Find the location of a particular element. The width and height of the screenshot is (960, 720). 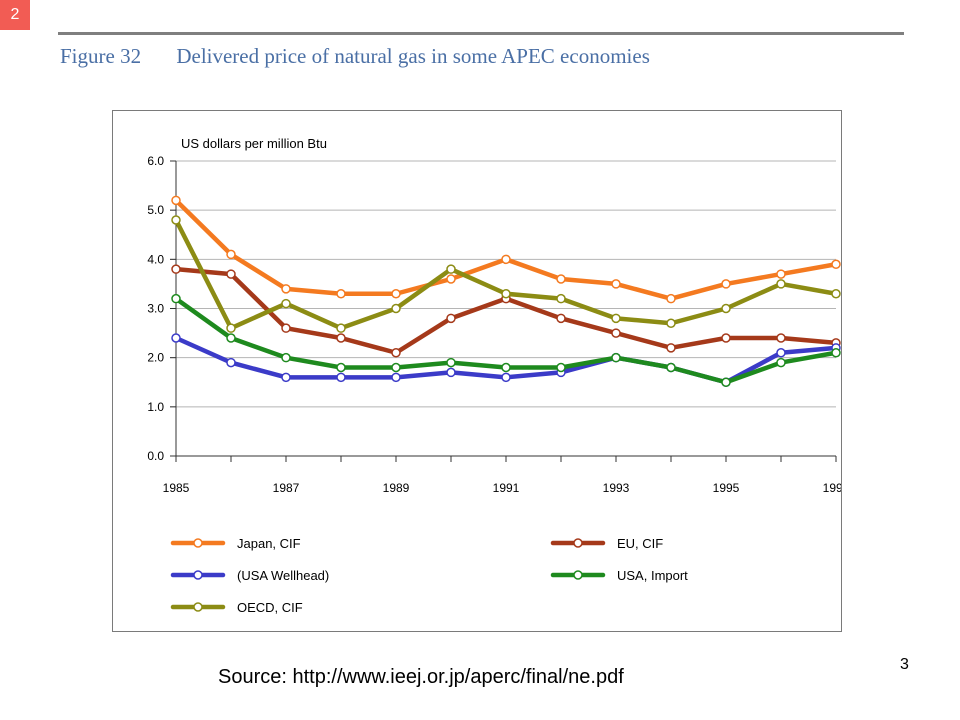

x-tick-label: 1989 is located at coordinates (396, 488).